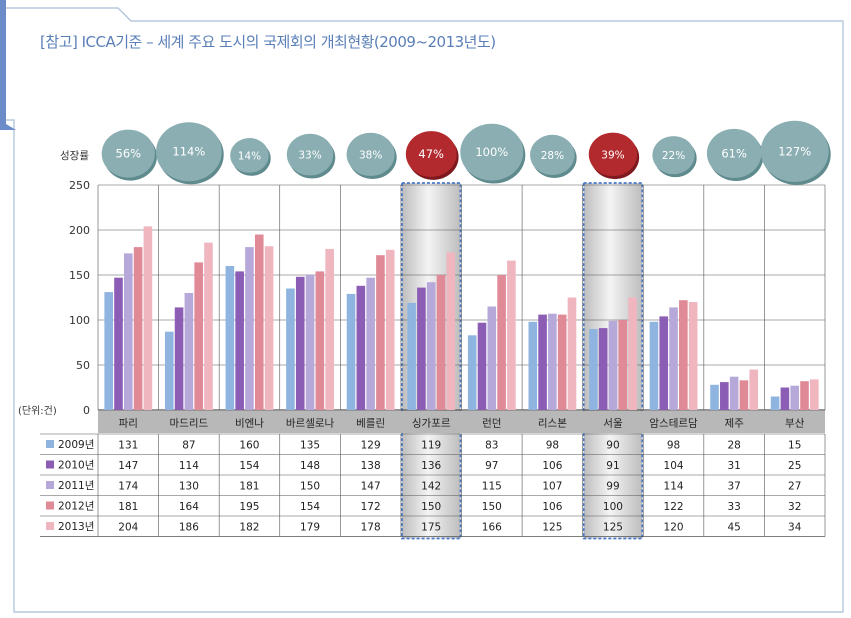  What do you see at coordinates (613, 507) in the screenshot?
I see `table-cell: 100` at bounding box center [613, 507].